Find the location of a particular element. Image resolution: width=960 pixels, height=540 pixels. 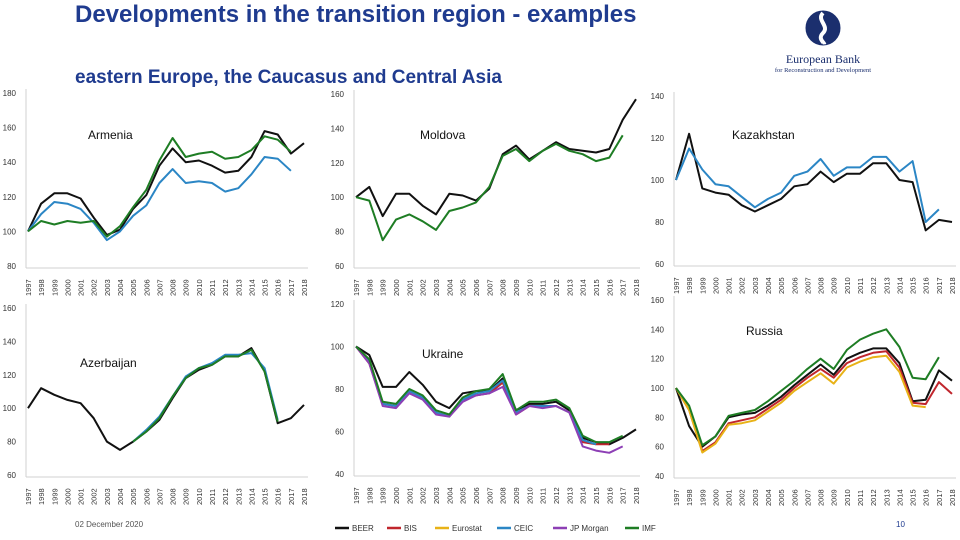

ebrd-emblem-icon is located at coordinates (823, 28).